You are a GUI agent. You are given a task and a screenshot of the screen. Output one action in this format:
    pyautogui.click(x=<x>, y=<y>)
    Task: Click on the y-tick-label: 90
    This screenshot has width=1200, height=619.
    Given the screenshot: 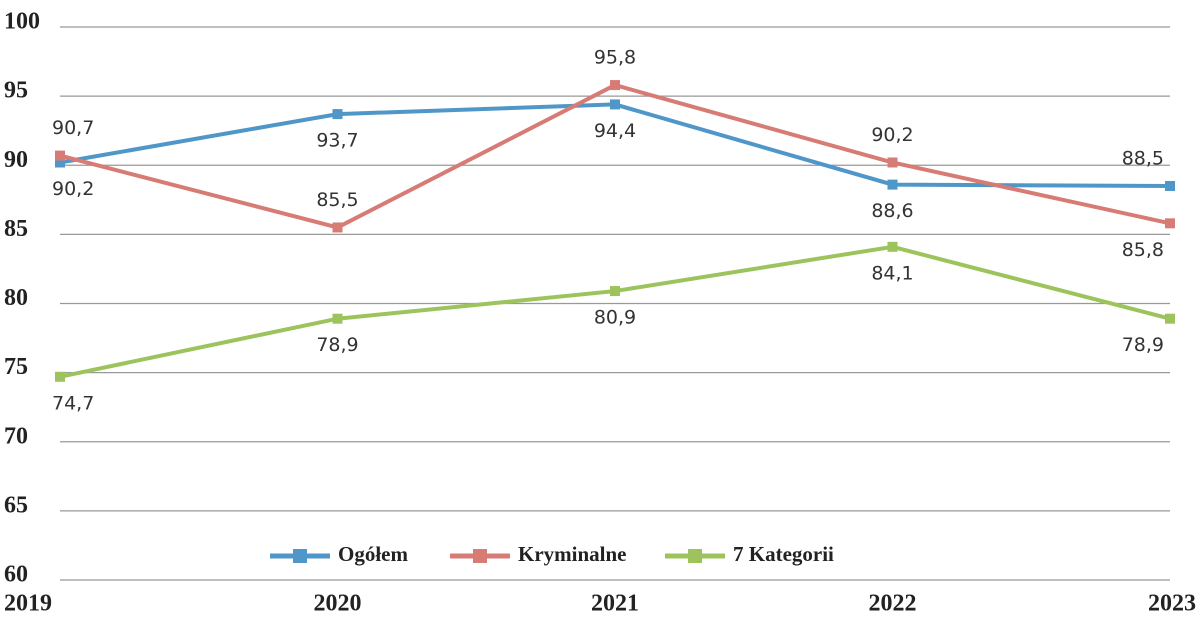 What is the action you would take?
    pyautogui.click(x=16, y=160)
    